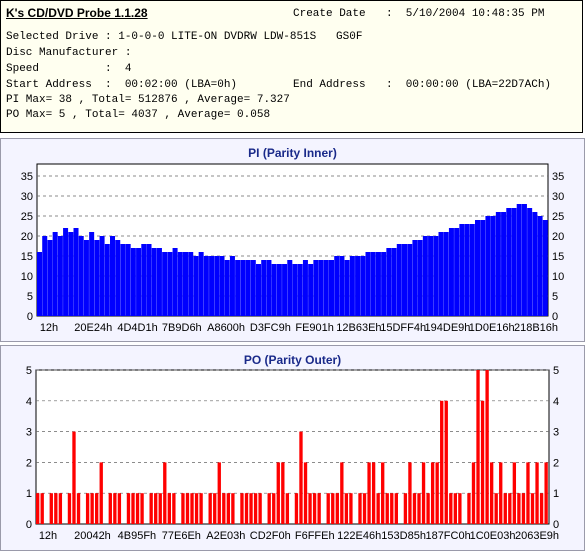  What do you see at coordinates (29, 463) in the screenshot?
I see `y-tick-label: 2` at bounding box center [29, 463].